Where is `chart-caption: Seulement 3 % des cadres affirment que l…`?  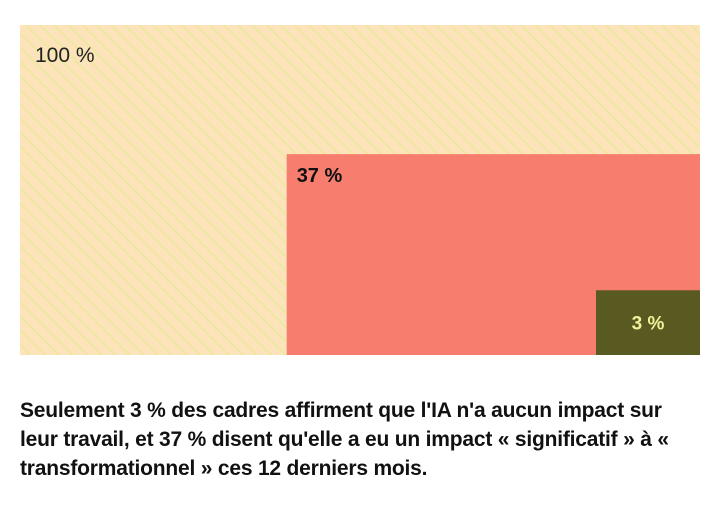 chart-caption: Seulement 3 % des cadres affirment que l… is located at coordinates (344, 439).